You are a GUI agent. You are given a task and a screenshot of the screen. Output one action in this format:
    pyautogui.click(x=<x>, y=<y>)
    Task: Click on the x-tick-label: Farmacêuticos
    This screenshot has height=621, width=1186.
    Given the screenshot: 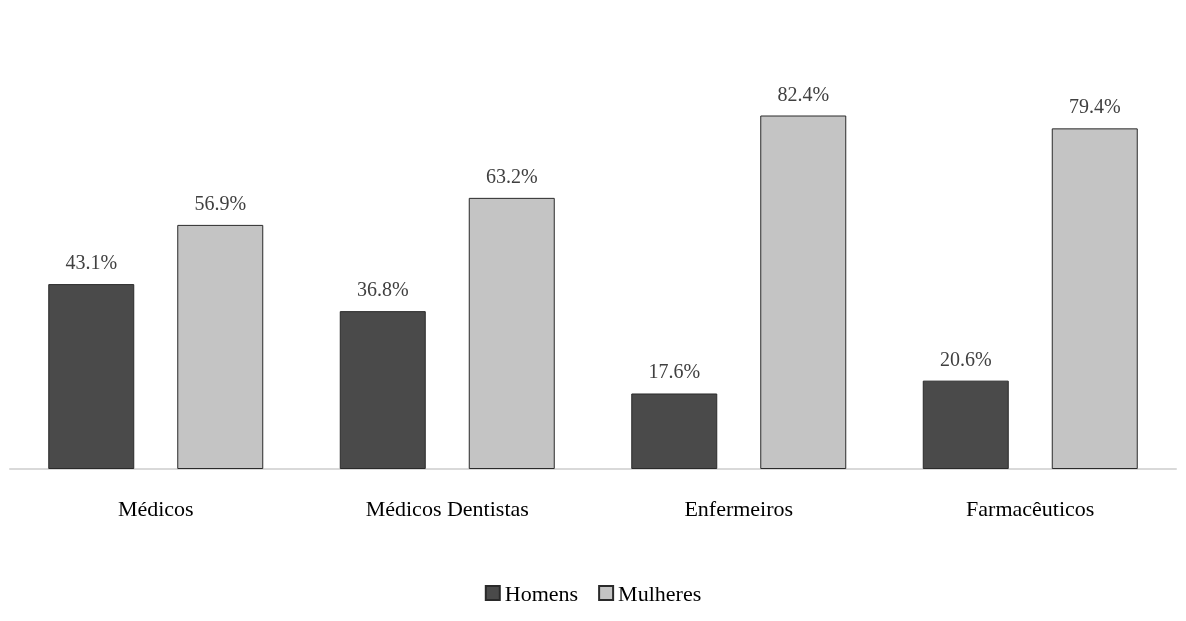 What is the action you would take?
    pyautogui.click(x=1030, y=508)
    